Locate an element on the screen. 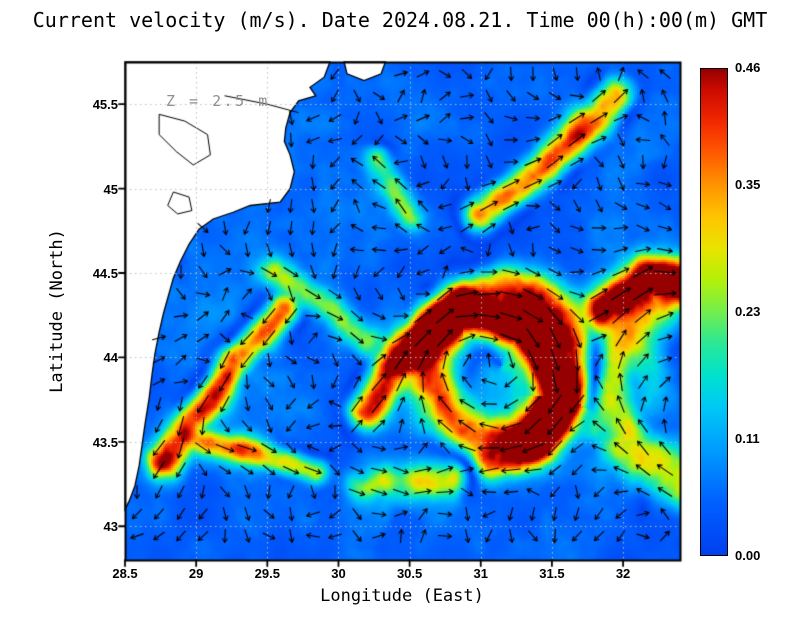 The width and height of the screenshot is (800, 618). y-tick-label: 43.5 is located at coordinates (105, 442).